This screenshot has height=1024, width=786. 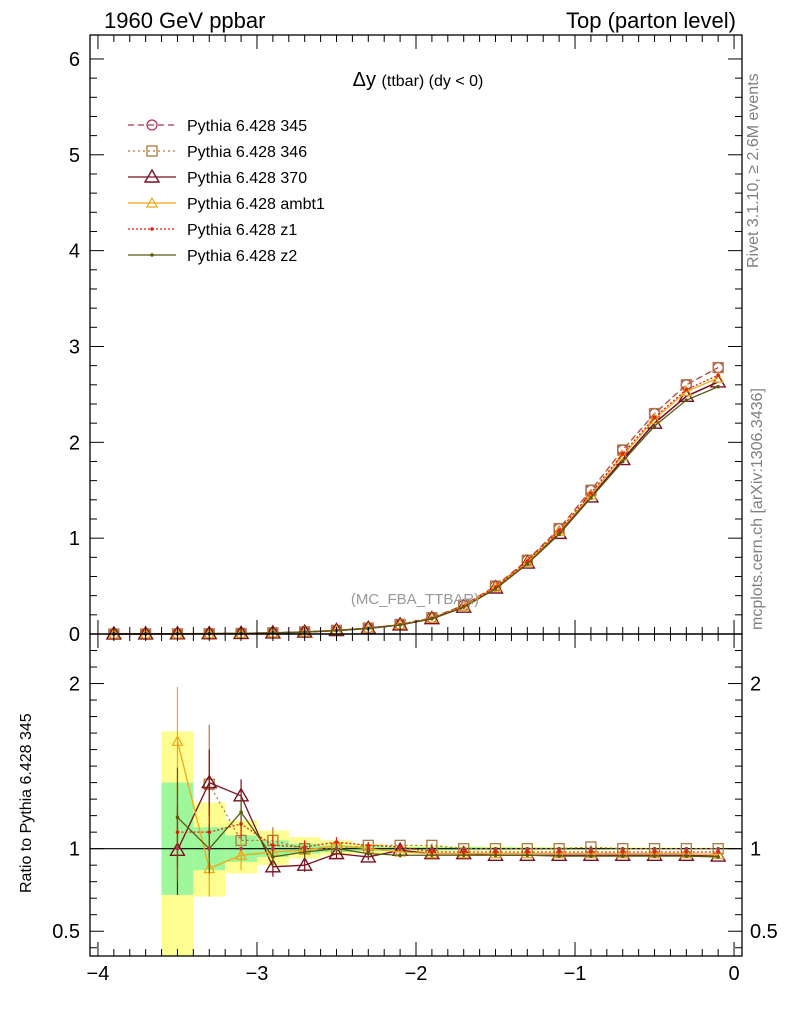 I want to click on x-tick-label: 0, so click(x=733, y=974).